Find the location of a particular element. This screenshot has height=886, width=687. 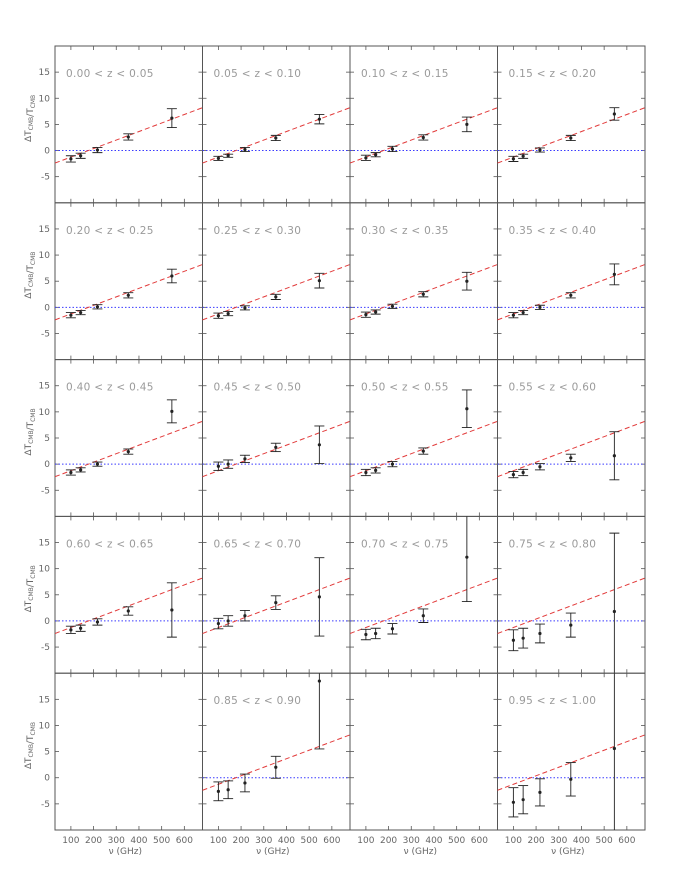

panel-label: 0.55 < z < 0.60 is located at coordinates (553, 388).